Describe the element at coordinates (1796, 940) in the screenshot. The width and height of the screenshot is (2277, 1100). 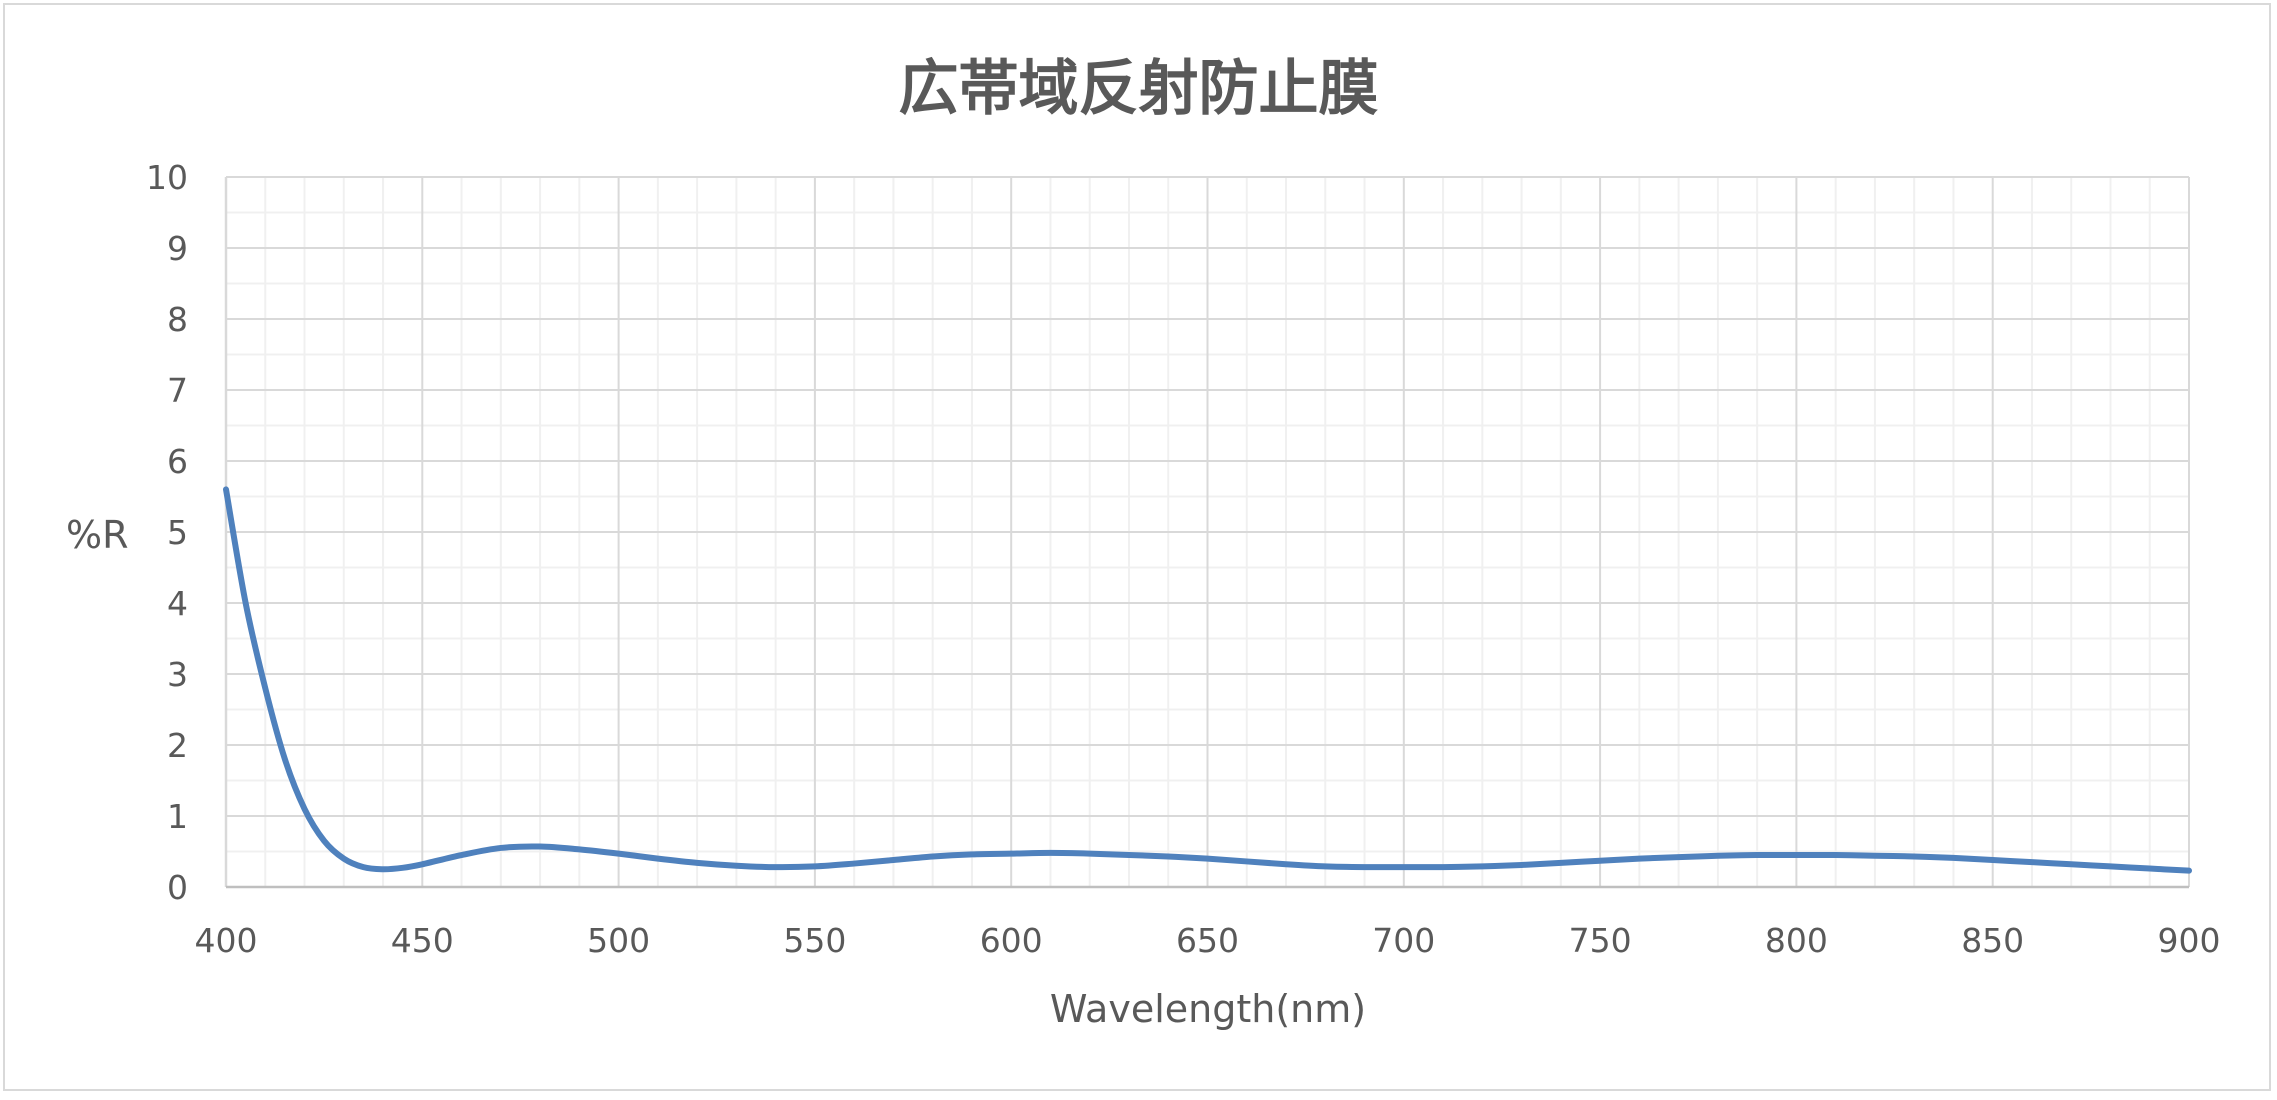
I see `x-tick-label: 800` at that location.